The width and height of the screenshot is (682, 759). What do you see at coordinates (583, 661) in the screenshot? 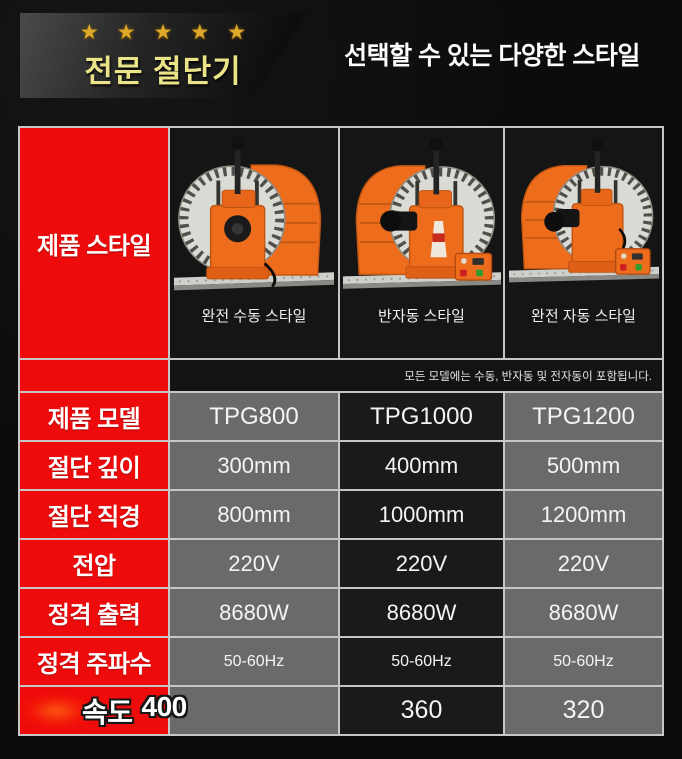
I see `spec-value-frequency-3: 50-60Hz` at bounding box center [583, 661].